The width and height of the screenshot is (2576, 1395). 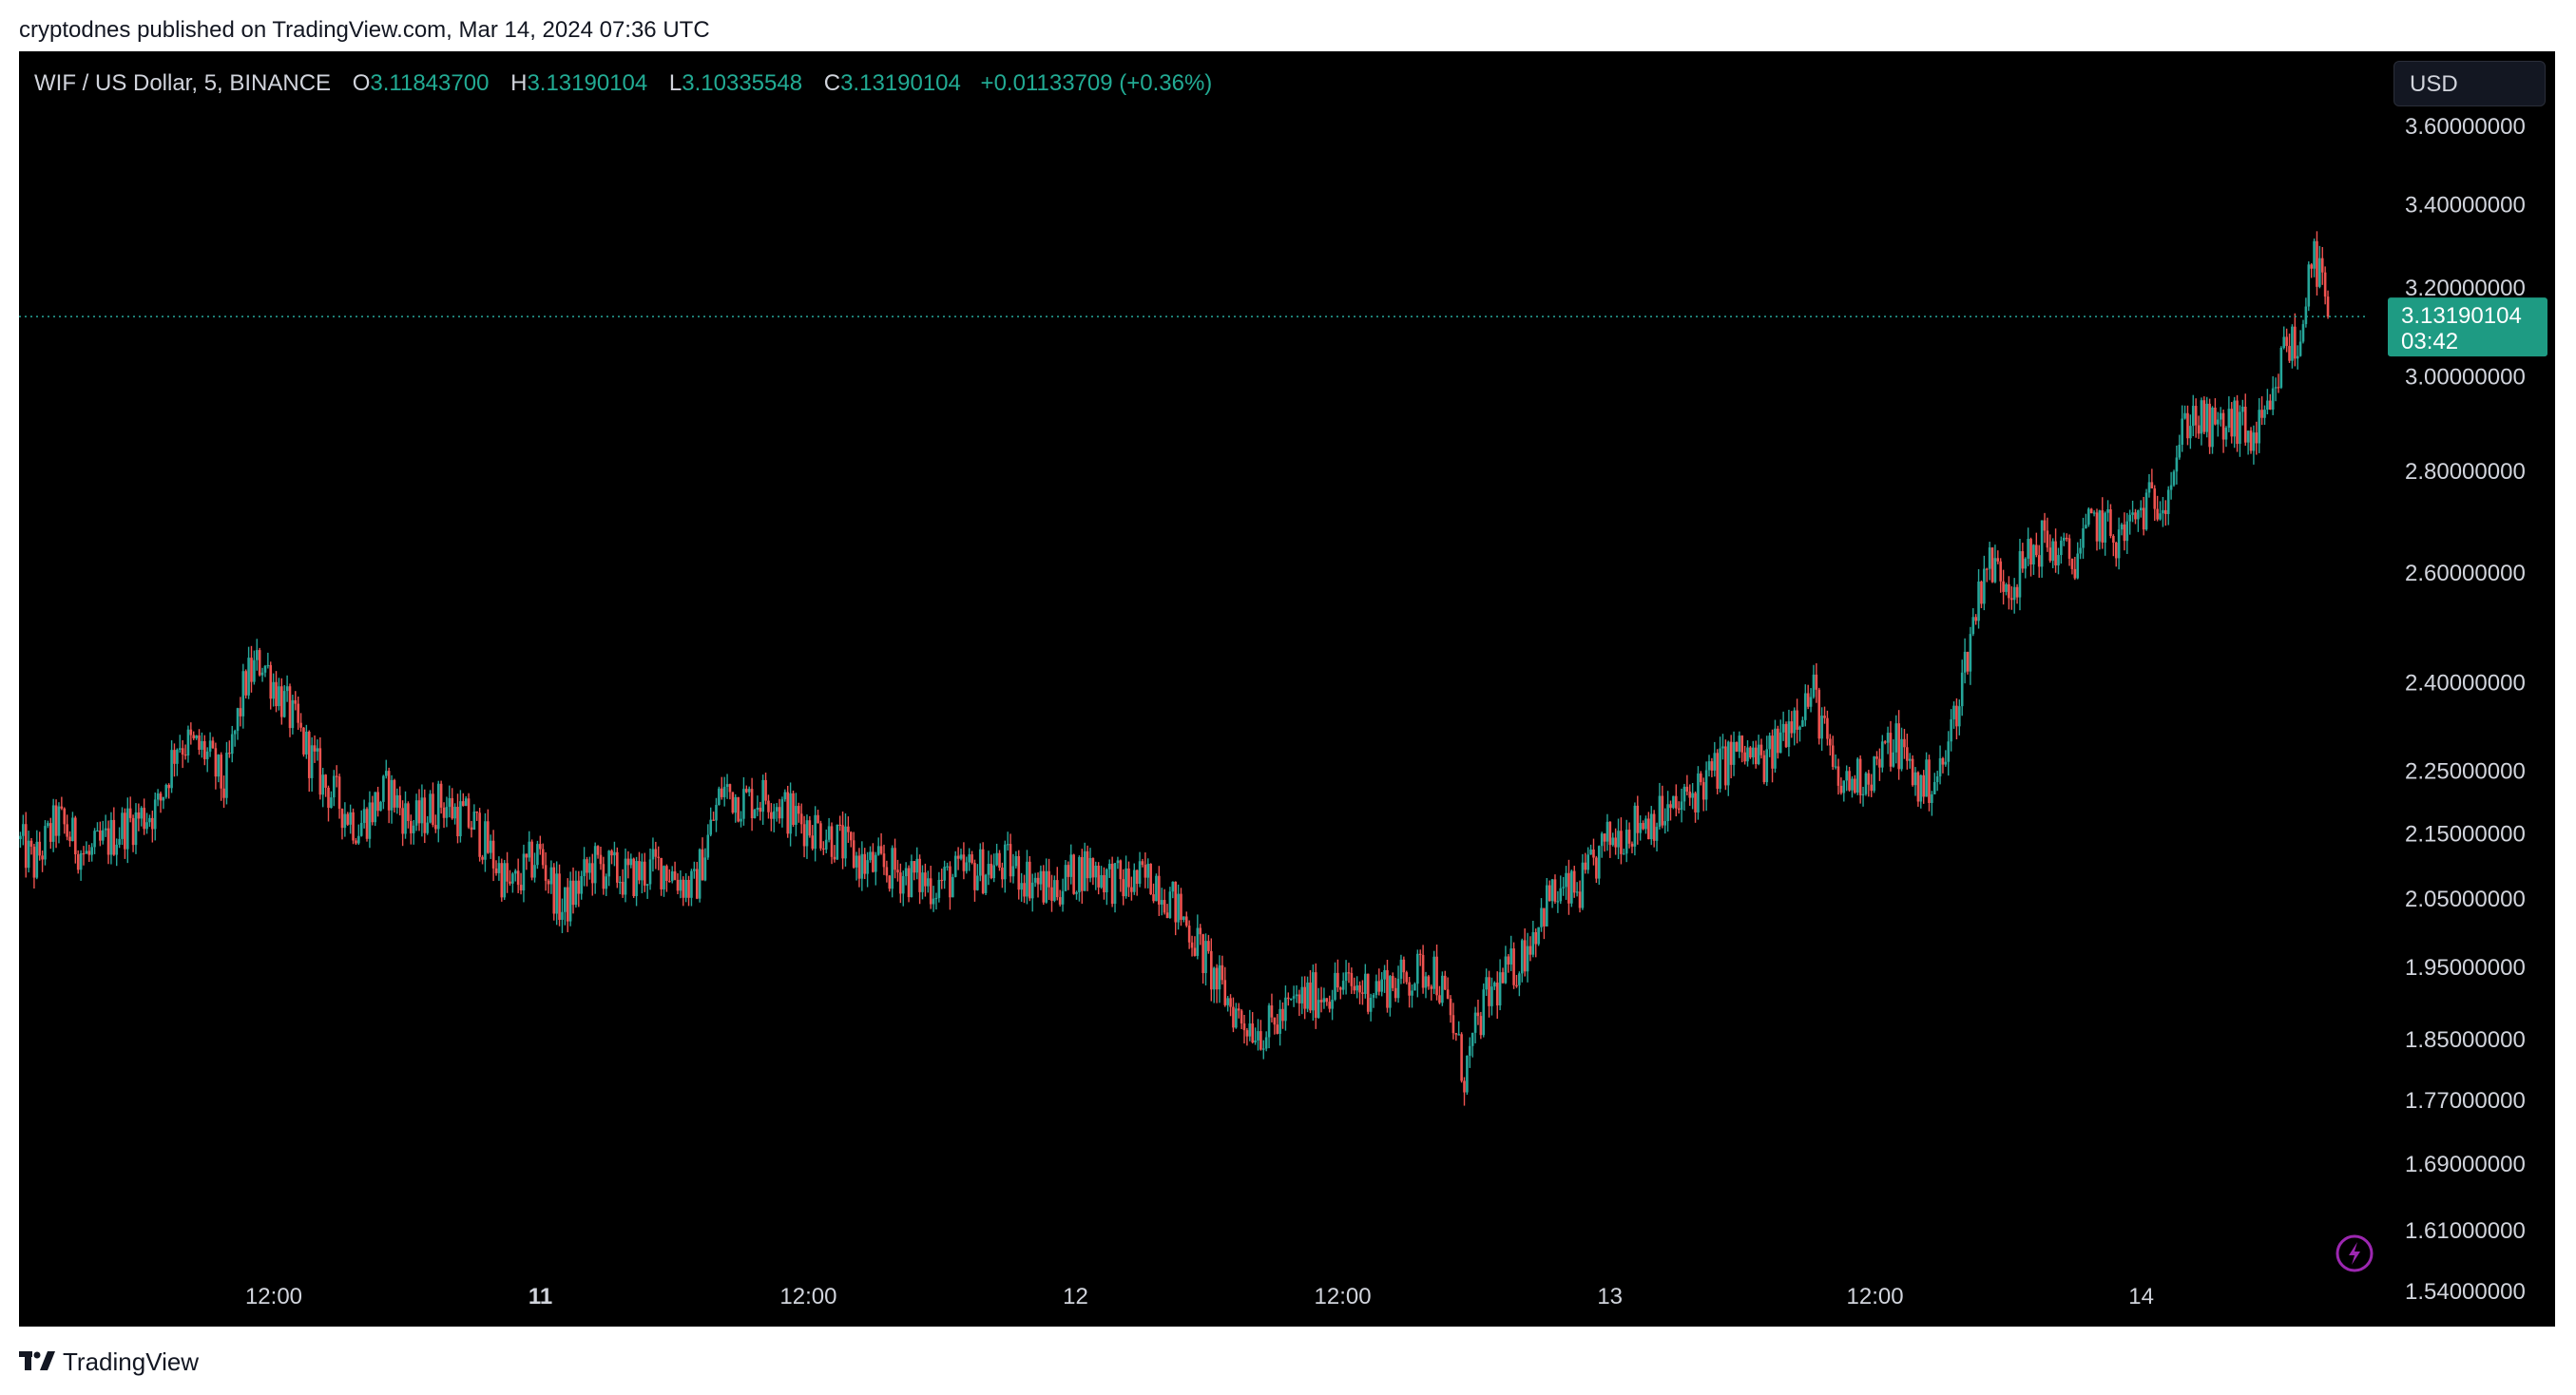 What do you see at coordinates (2465, 834) in the screenshot?
I see `price-tick-label: 2.15000000` at bounding box center [2465, 834].